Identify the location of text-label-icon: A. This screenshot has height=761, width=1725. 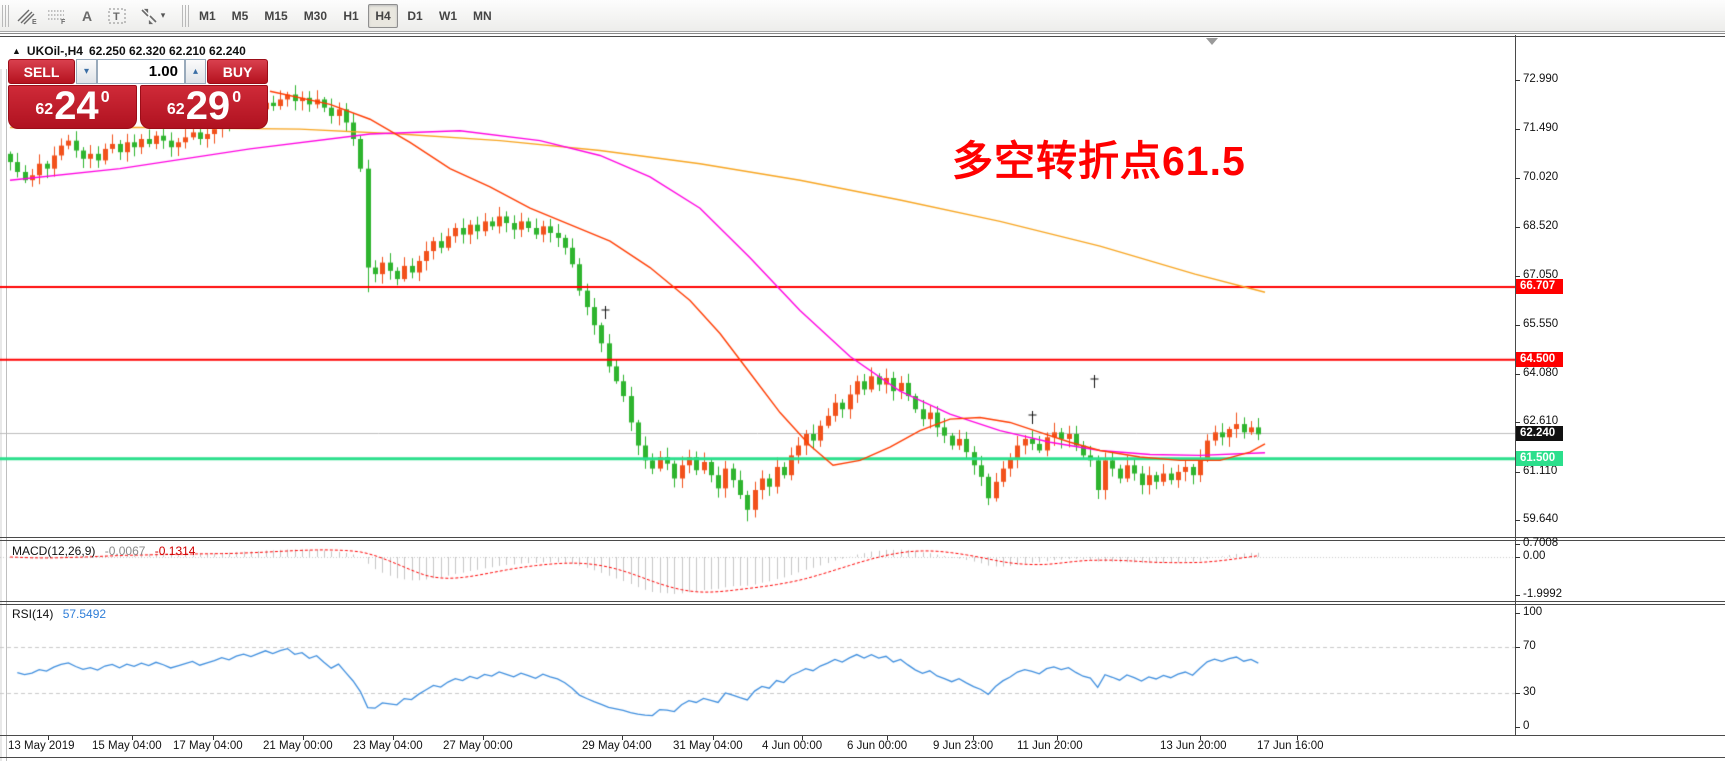
(87, 16).